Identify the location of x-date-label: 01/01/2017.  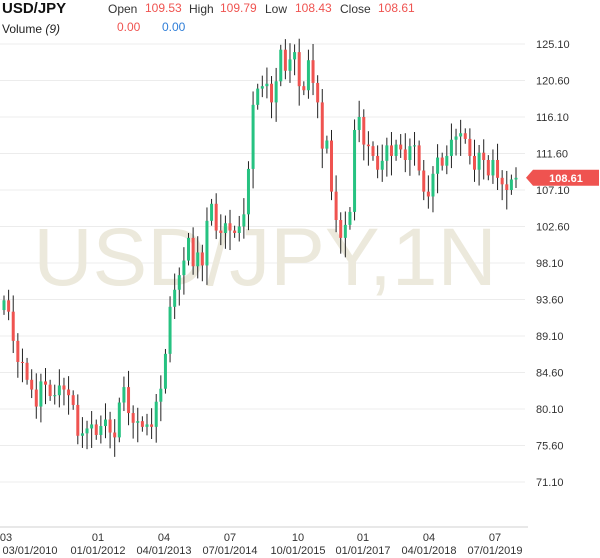
(362, 551).